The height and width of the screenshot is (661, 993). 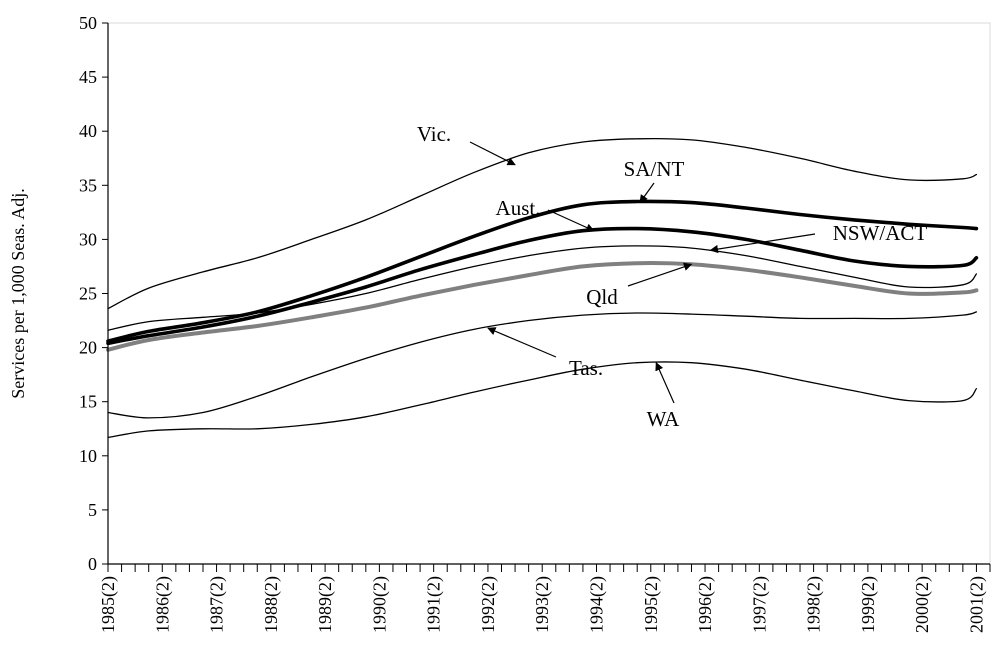 I want to click on x-tick-label: 1991(2), so click(x=434, y=604).